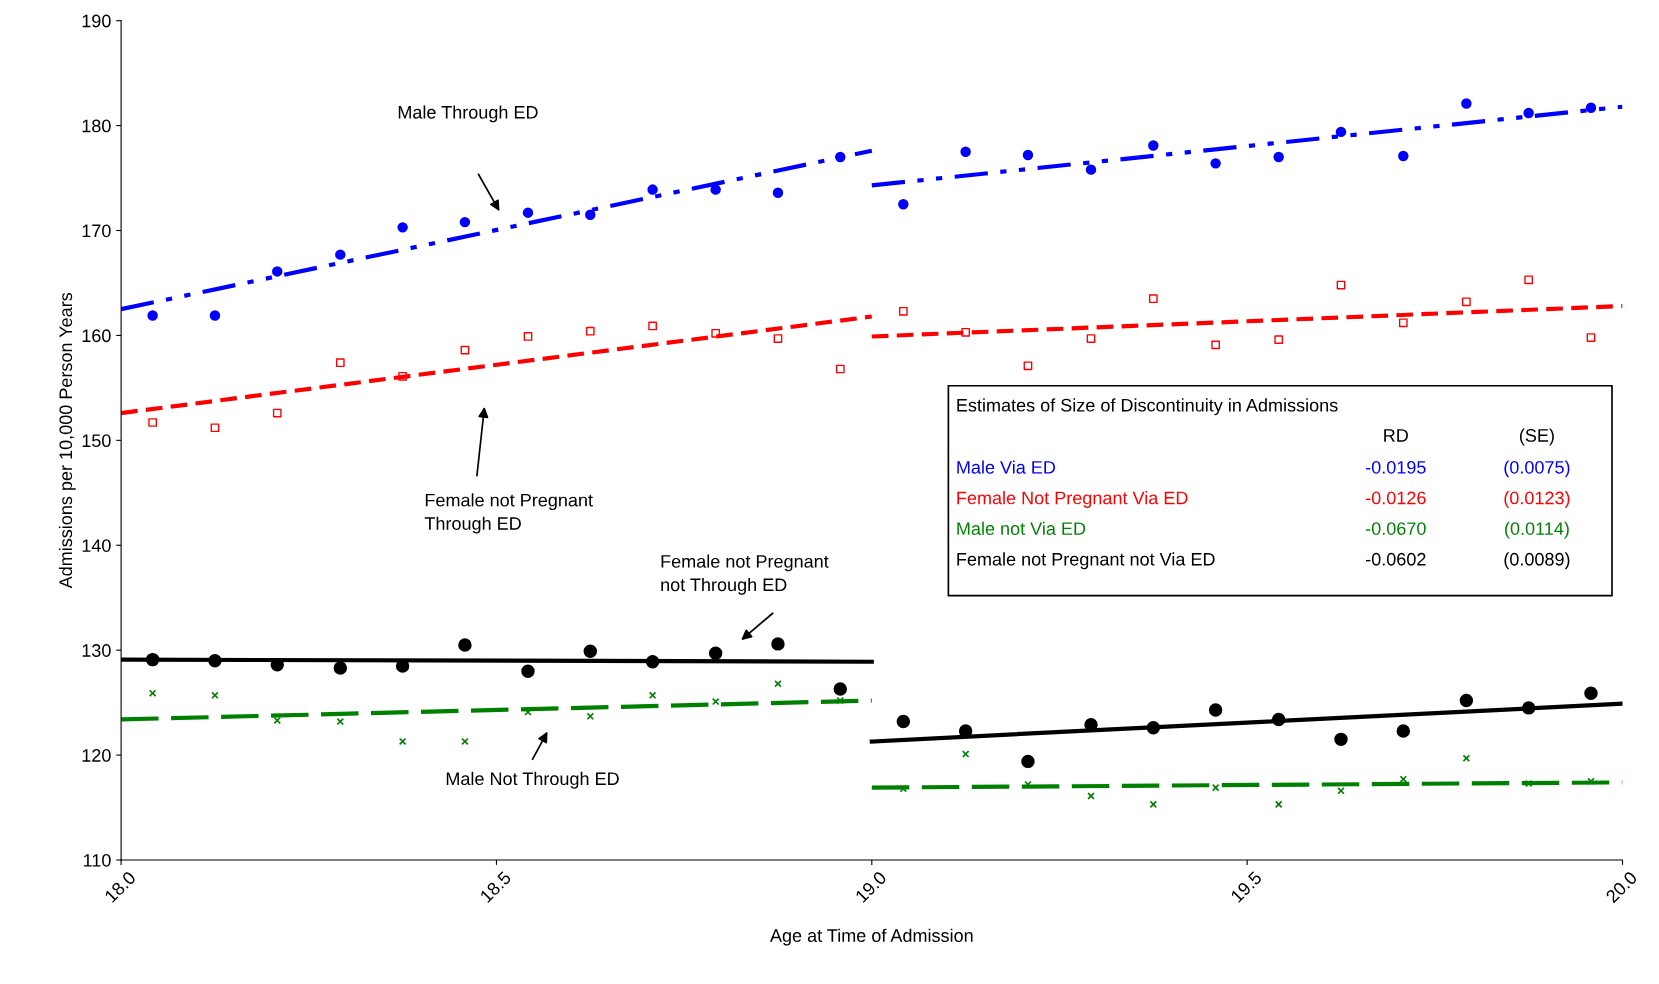  Describe the element at coordinates (1006, 467) in the screenshot. I see `annotation: Male Via ED` at that location.